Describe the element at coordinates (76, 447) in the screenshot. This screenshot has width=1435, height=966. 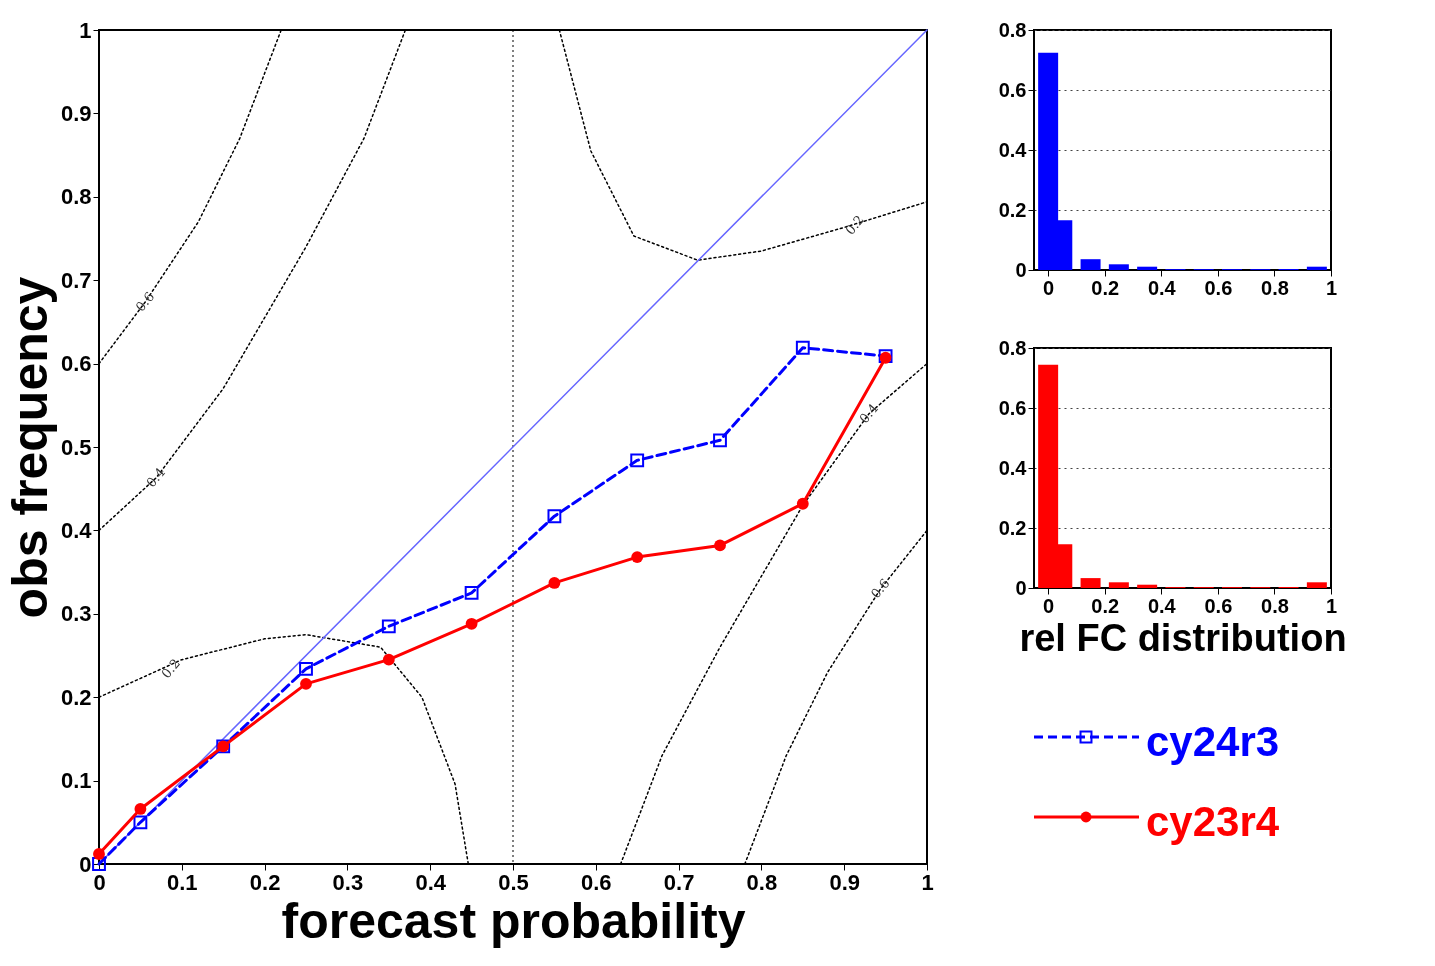
I see `y-tick-label: 0.5` at that location.